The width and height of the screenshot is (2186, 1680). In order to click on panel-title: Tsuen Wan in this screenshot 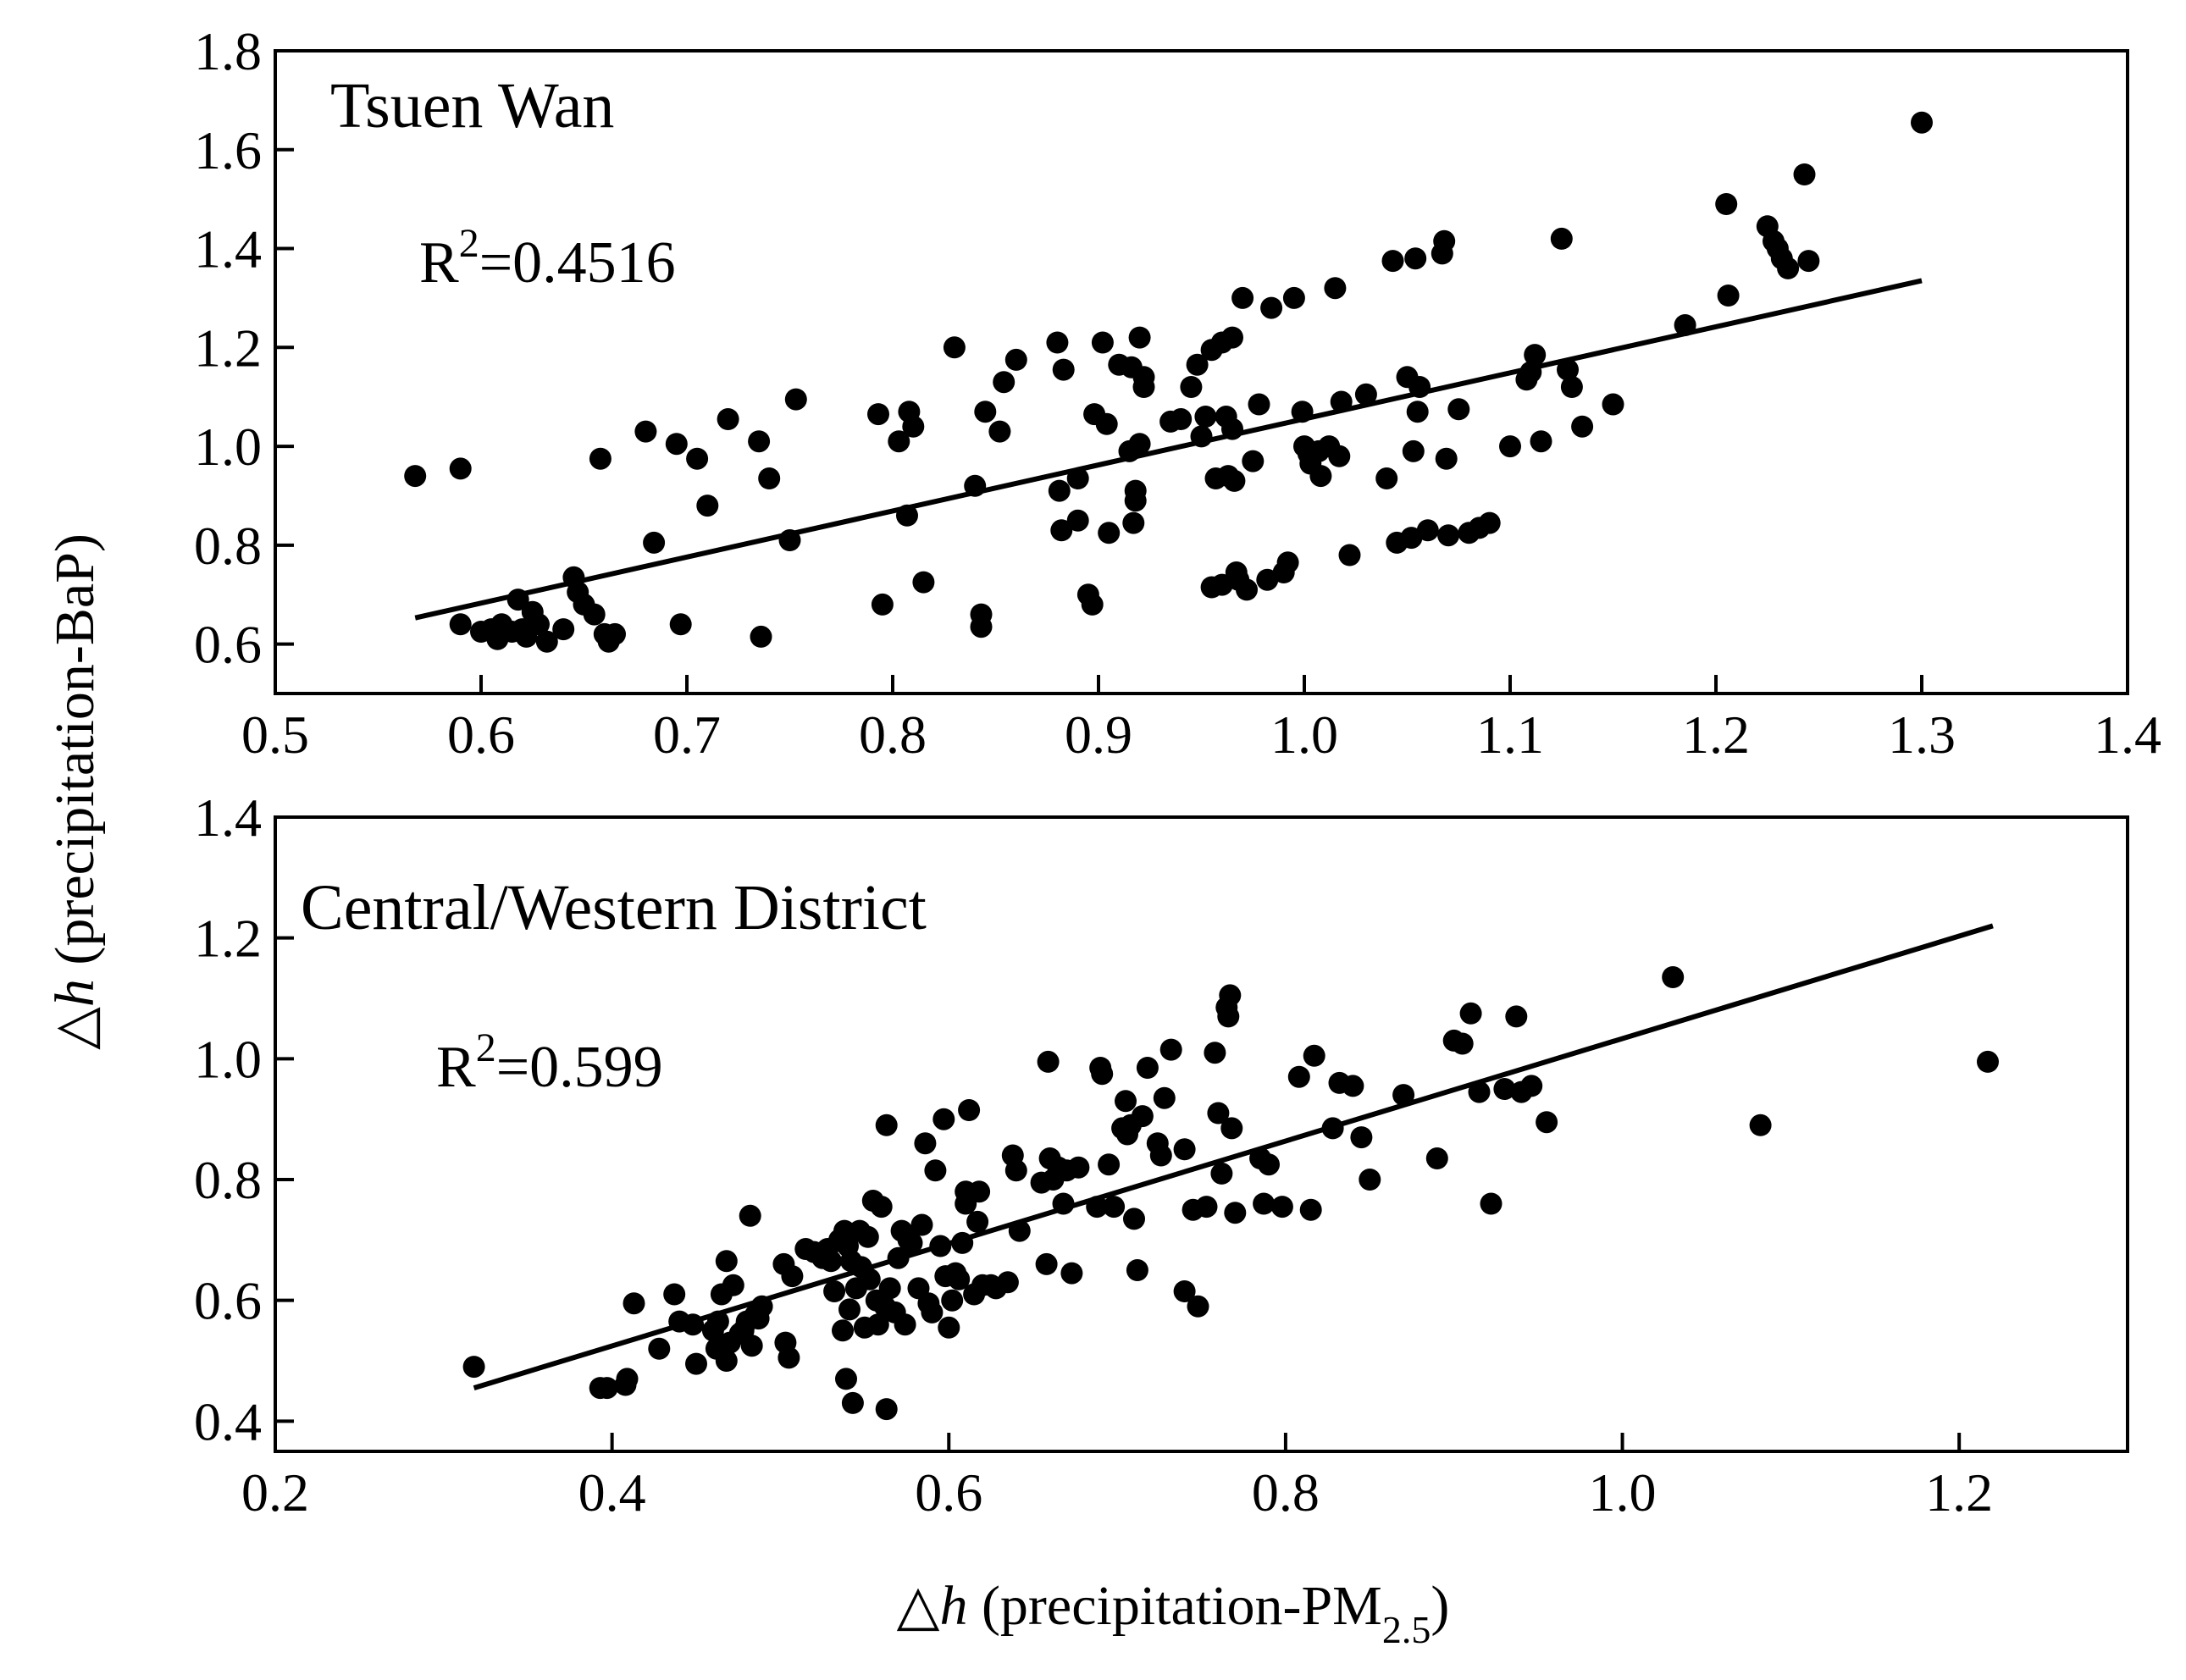, I will do `click(472, 106)`.